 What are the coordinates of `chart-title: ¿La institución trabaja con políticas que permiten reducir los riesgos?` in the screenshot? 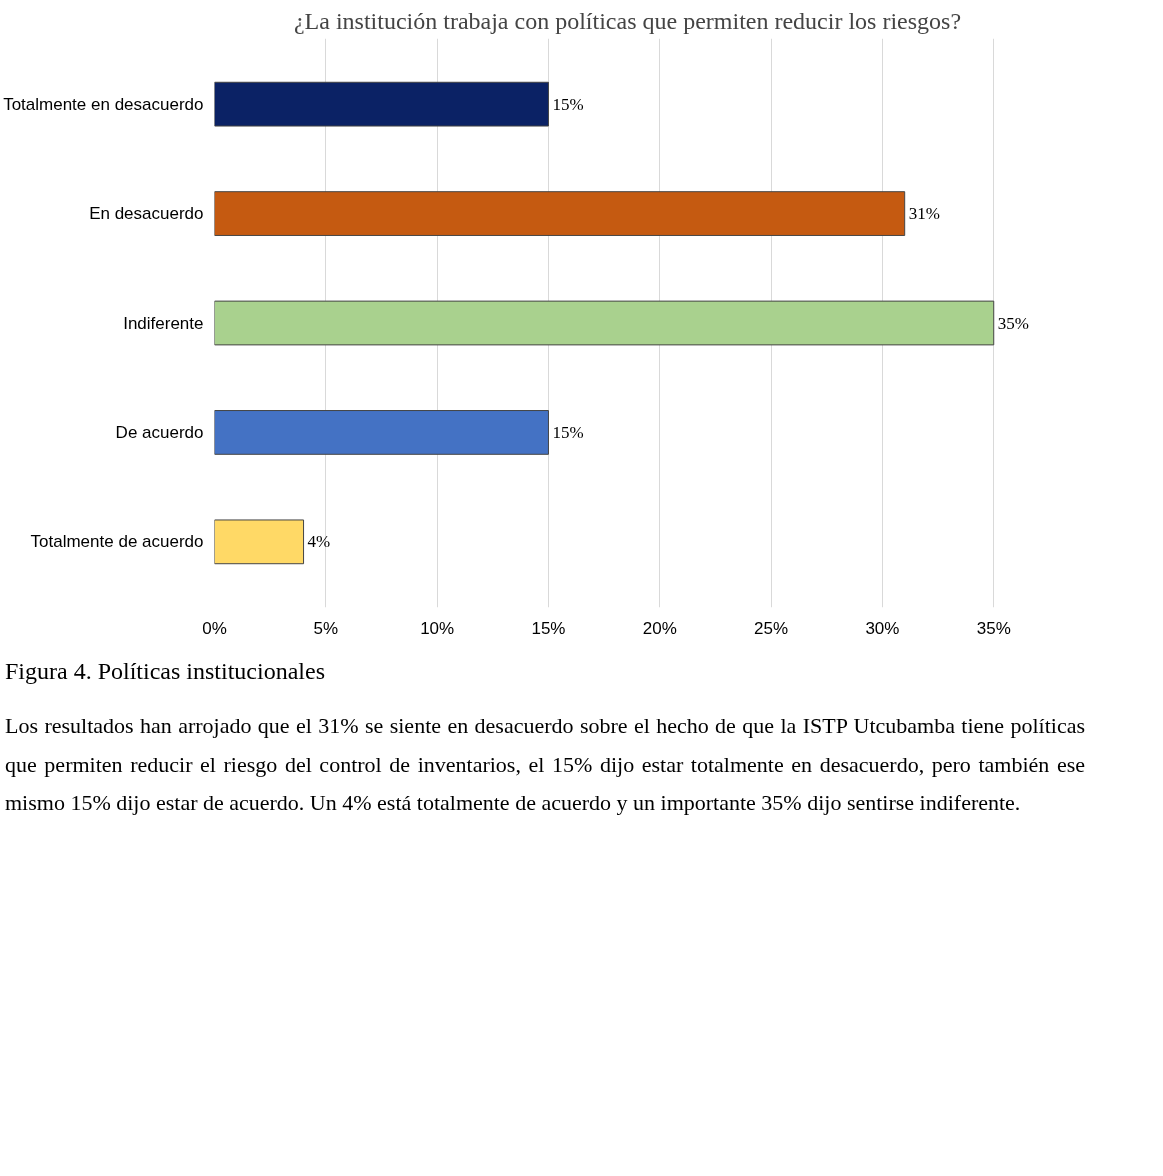 It's located at (627, 20).